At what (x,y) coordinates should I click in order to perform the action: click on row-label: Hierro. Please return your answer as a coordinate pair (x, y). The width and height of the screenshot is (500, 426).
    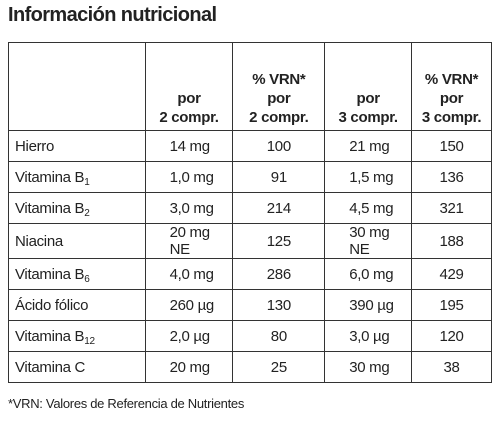
    Looking at the image, I should click on (77, 146).